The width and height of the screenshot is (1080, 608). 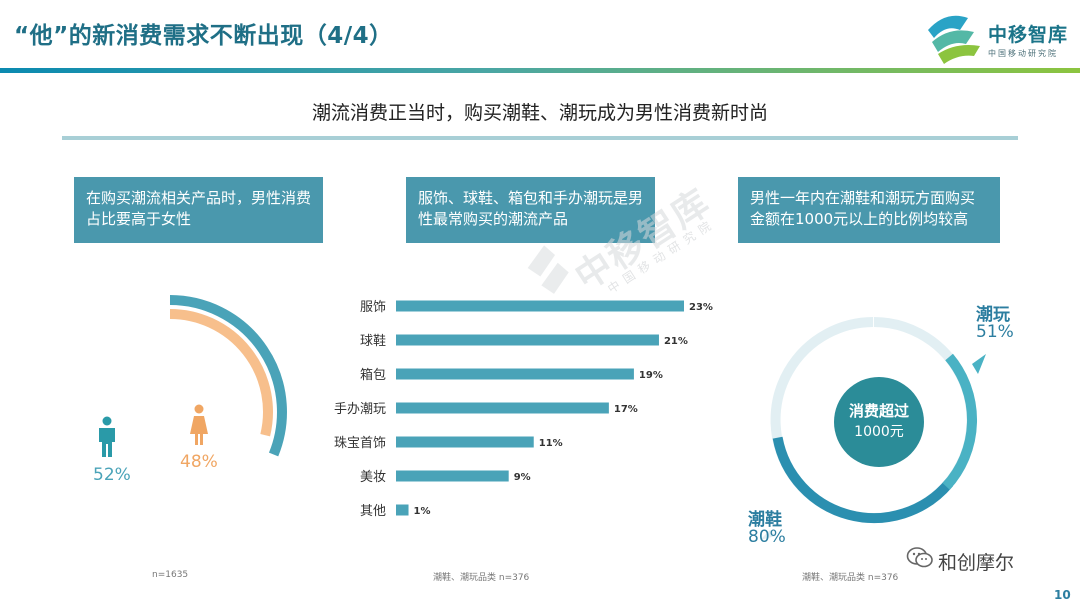 What do you see at coordinates (676, 341) in the screenshot?
I see `bar-value-label: 21%` at bounding box center [676, 341].